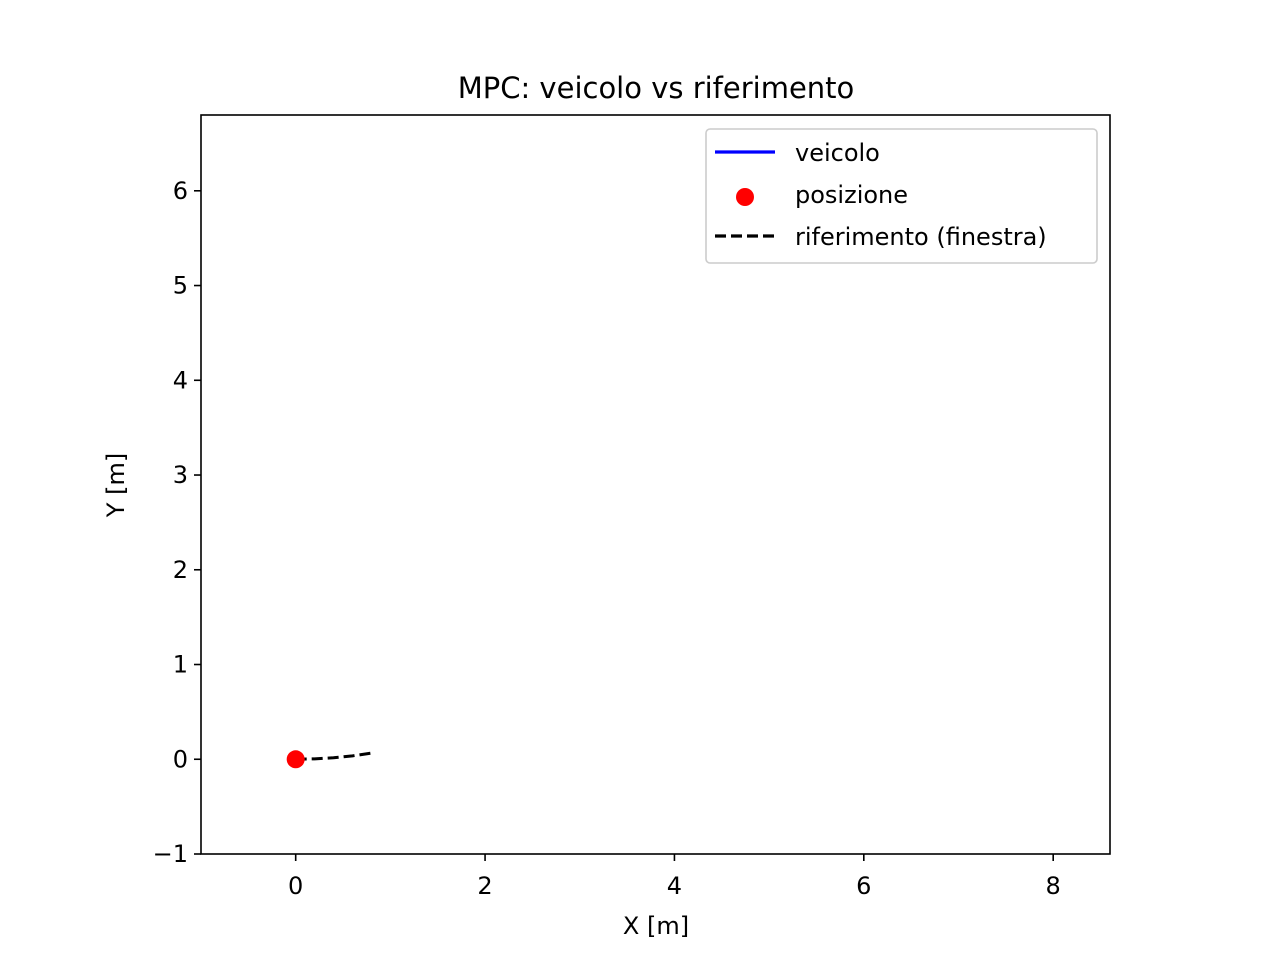 The image size is (1280, 960). I want to click on y-tick-label: 6, so click(180, 191).